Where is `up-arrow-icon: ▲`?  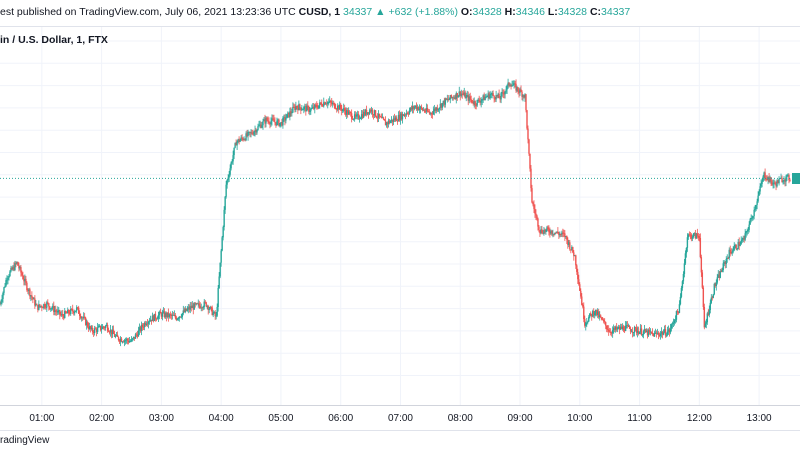 up-arrow-icon: ▲ is located at coordinates (380, 12).